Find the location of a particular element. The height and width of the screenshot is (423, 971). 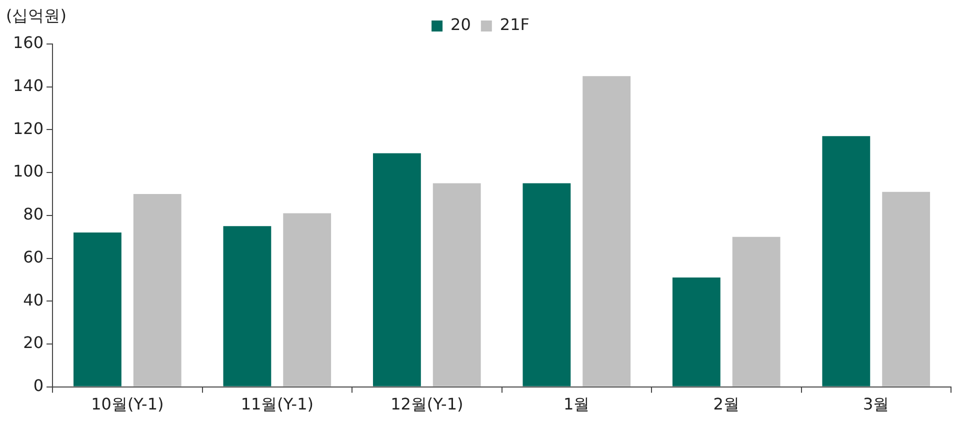

x-tick-label: 2월 is located at coordinates (726, 404).